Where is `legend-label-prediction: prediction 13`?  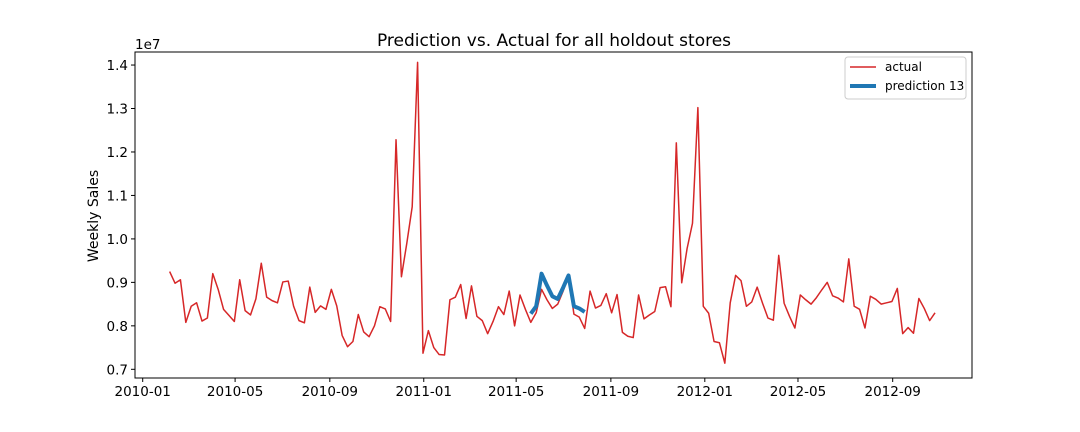
legend-label-prediction: prediction 13 is located at coordinates (924, 86).